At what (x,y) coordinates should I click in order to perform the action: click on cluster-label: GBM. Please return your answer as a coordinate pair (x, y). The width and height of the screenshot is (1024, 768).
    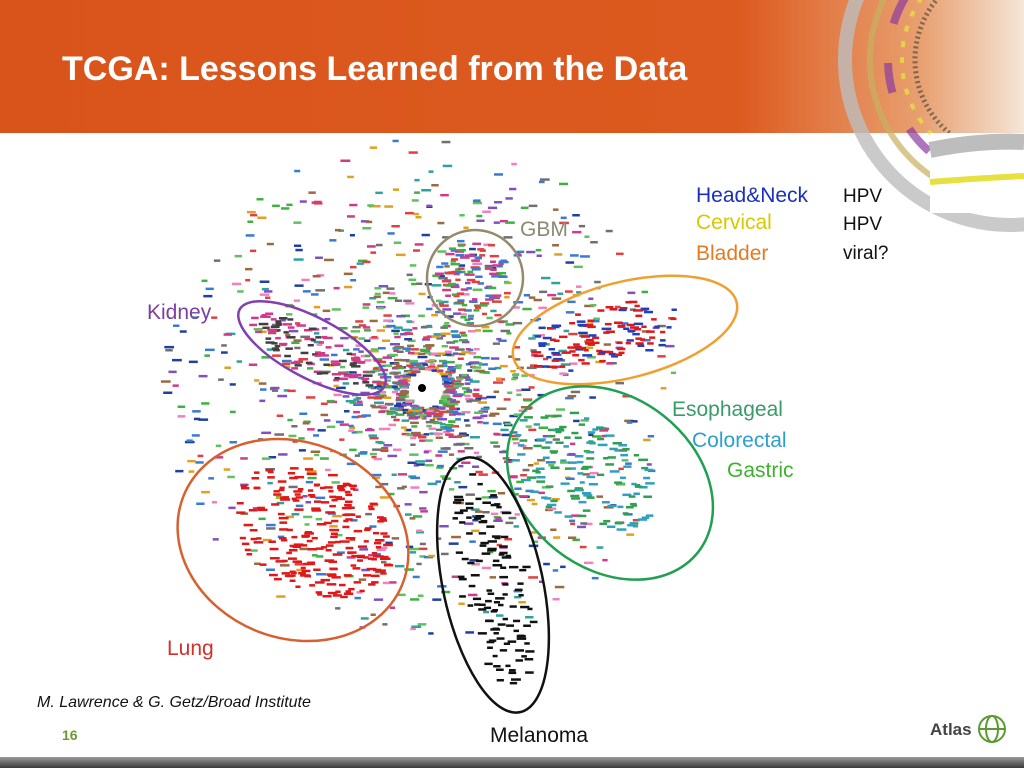
    Looking at the image, I should click on (544, 229).